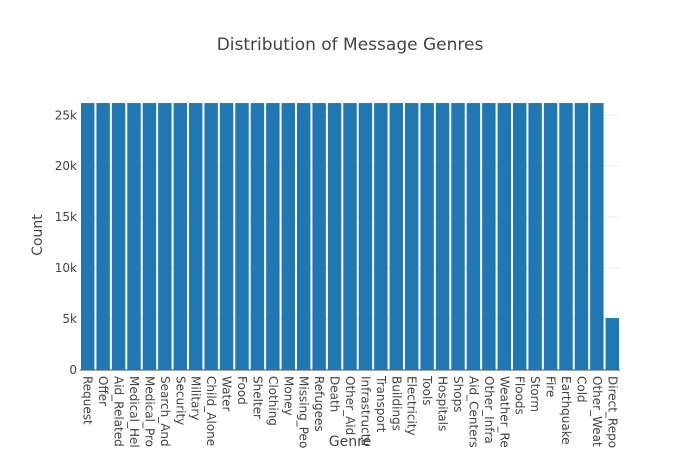 Image resolution: width=700 pixels, height=450 pixels. Describe the element at coordinates (227, 394) in the screenshot. I see `x-tick-label: Water` at that location.